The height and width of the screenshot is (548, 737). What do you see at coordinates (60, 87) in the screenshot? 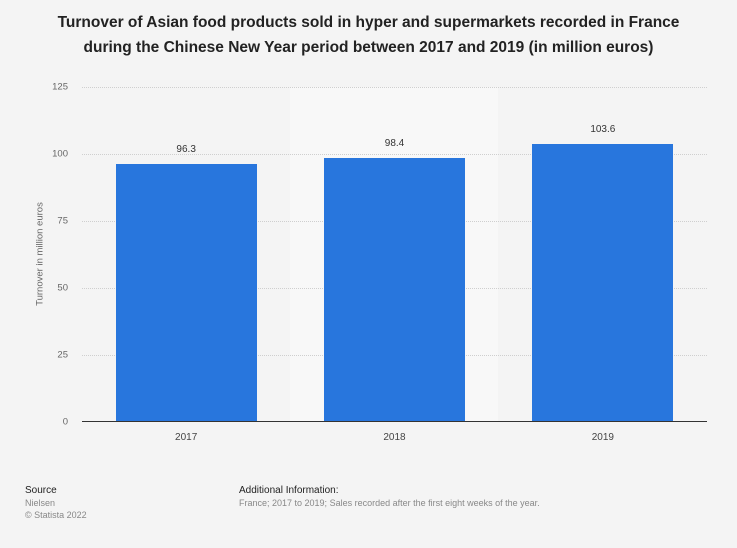
I see `y-tick-label: 125` at bounding box center [60, 87].